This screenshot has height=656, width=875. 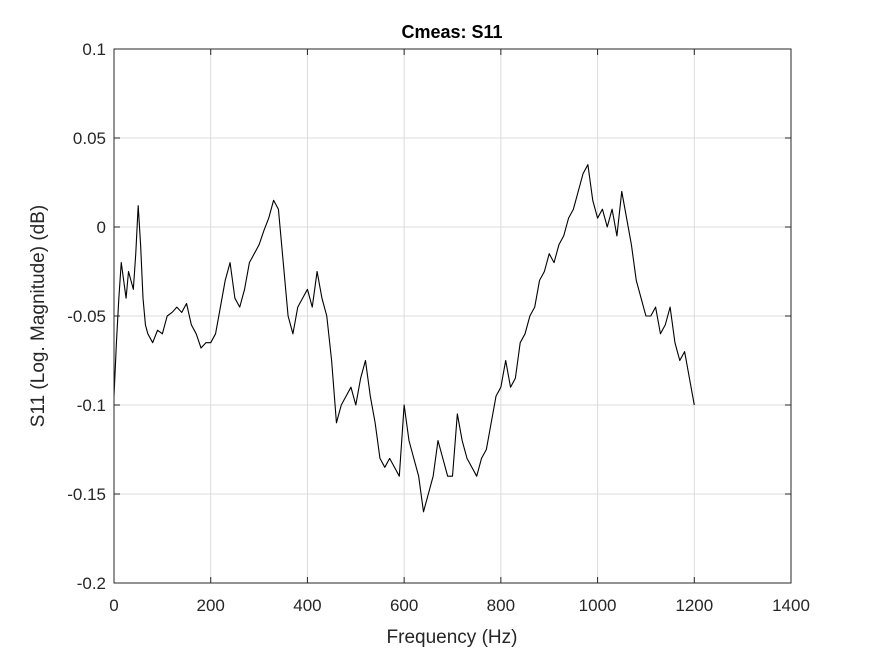 I want to click on y-tick-label: 0, so click(x=101, y=227).